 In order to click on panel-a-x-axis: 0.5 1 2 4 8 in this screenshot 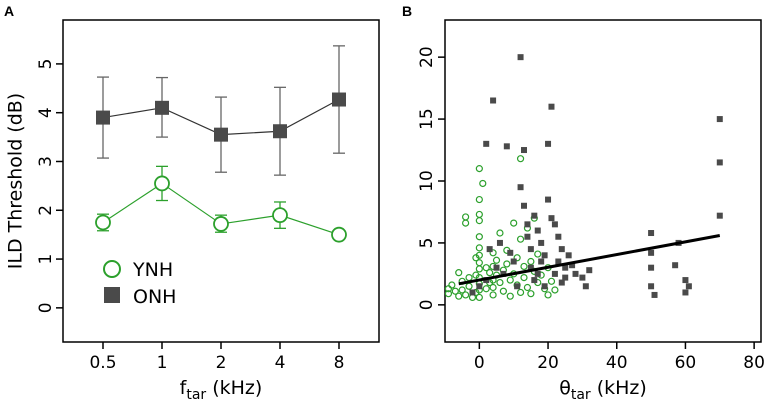, I will do `click(216, 357)`.